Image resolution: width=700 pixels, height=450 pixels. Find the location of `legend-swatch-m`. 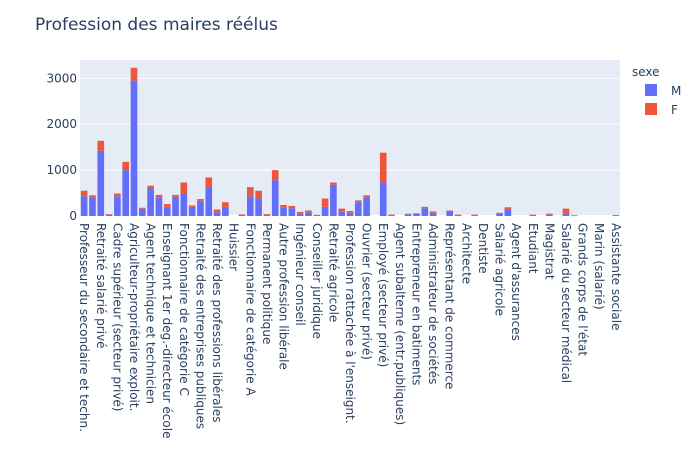

legend-swatch-m is located at coordinates (651, 90).